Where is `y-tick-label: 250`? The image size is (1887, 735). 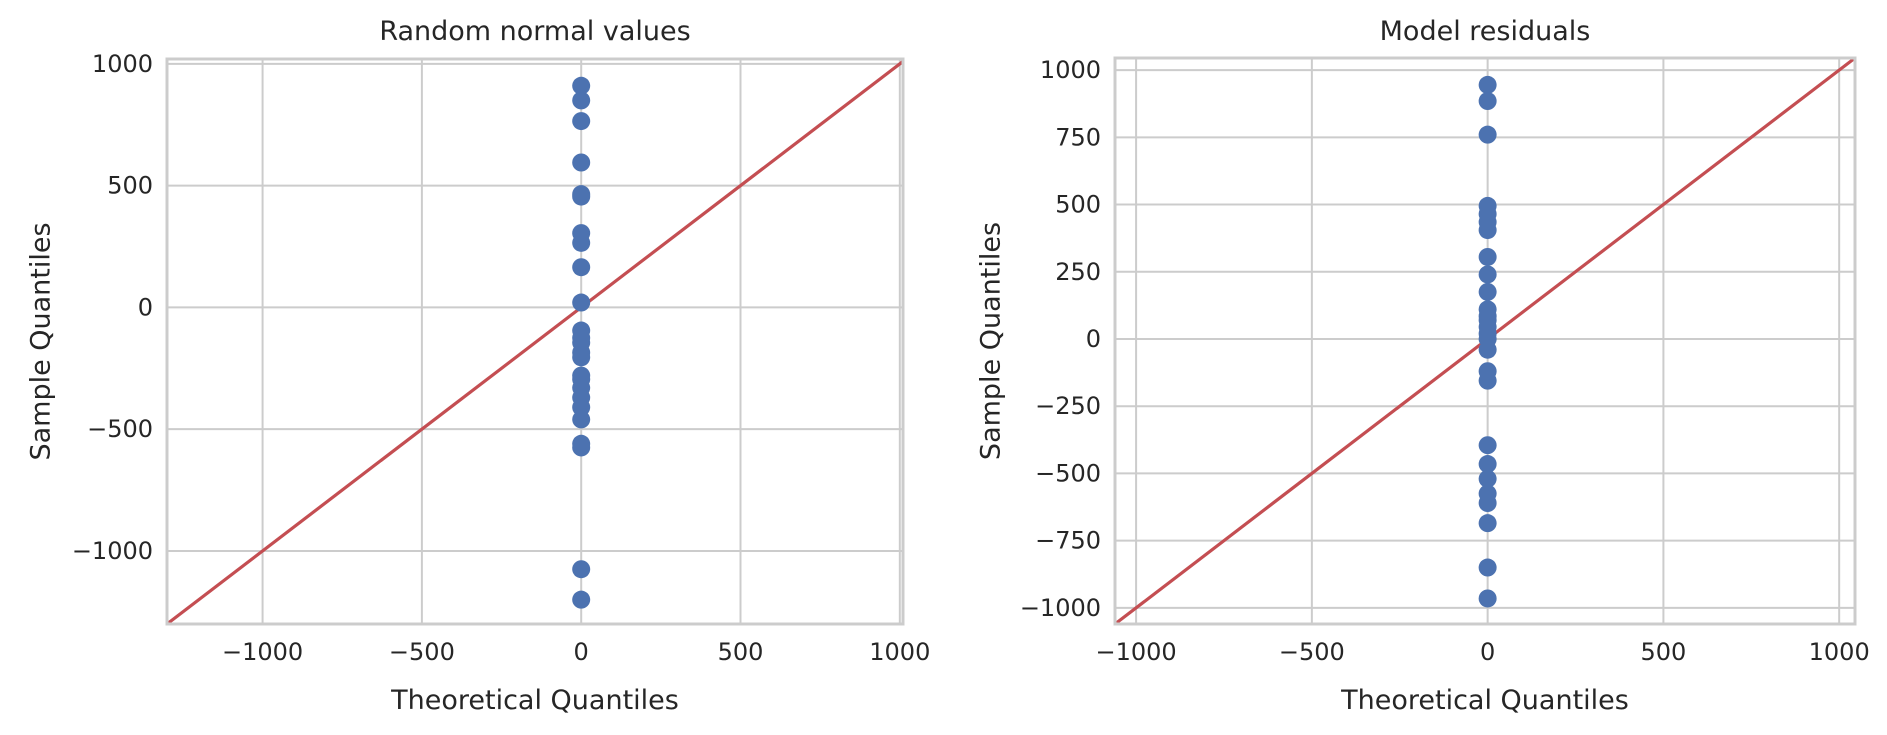 y-tick-label: 250 is located at coordinates (1078, 272).